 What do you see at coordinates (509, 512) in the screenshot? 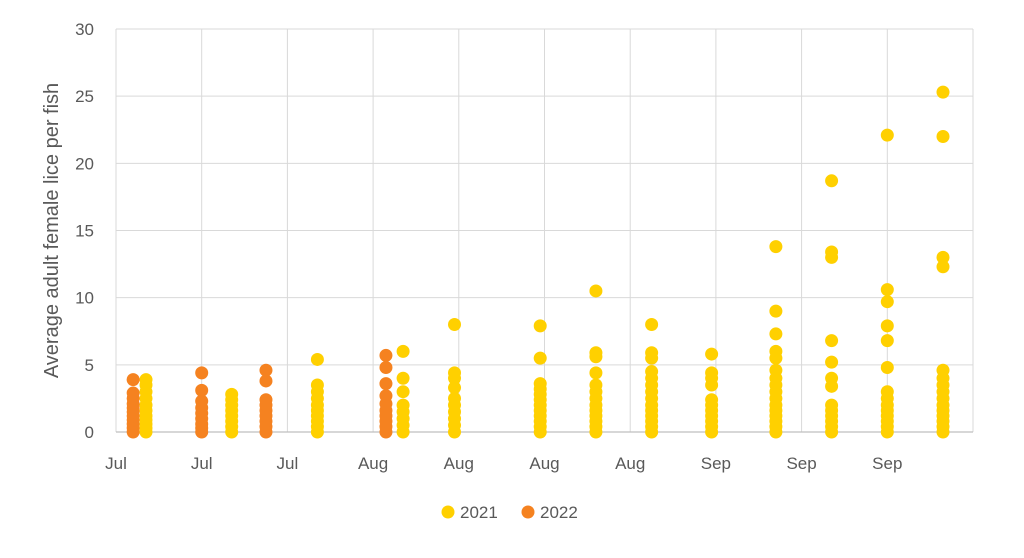
I see `legend: 2021 2022` at bounding box center [509, 512].